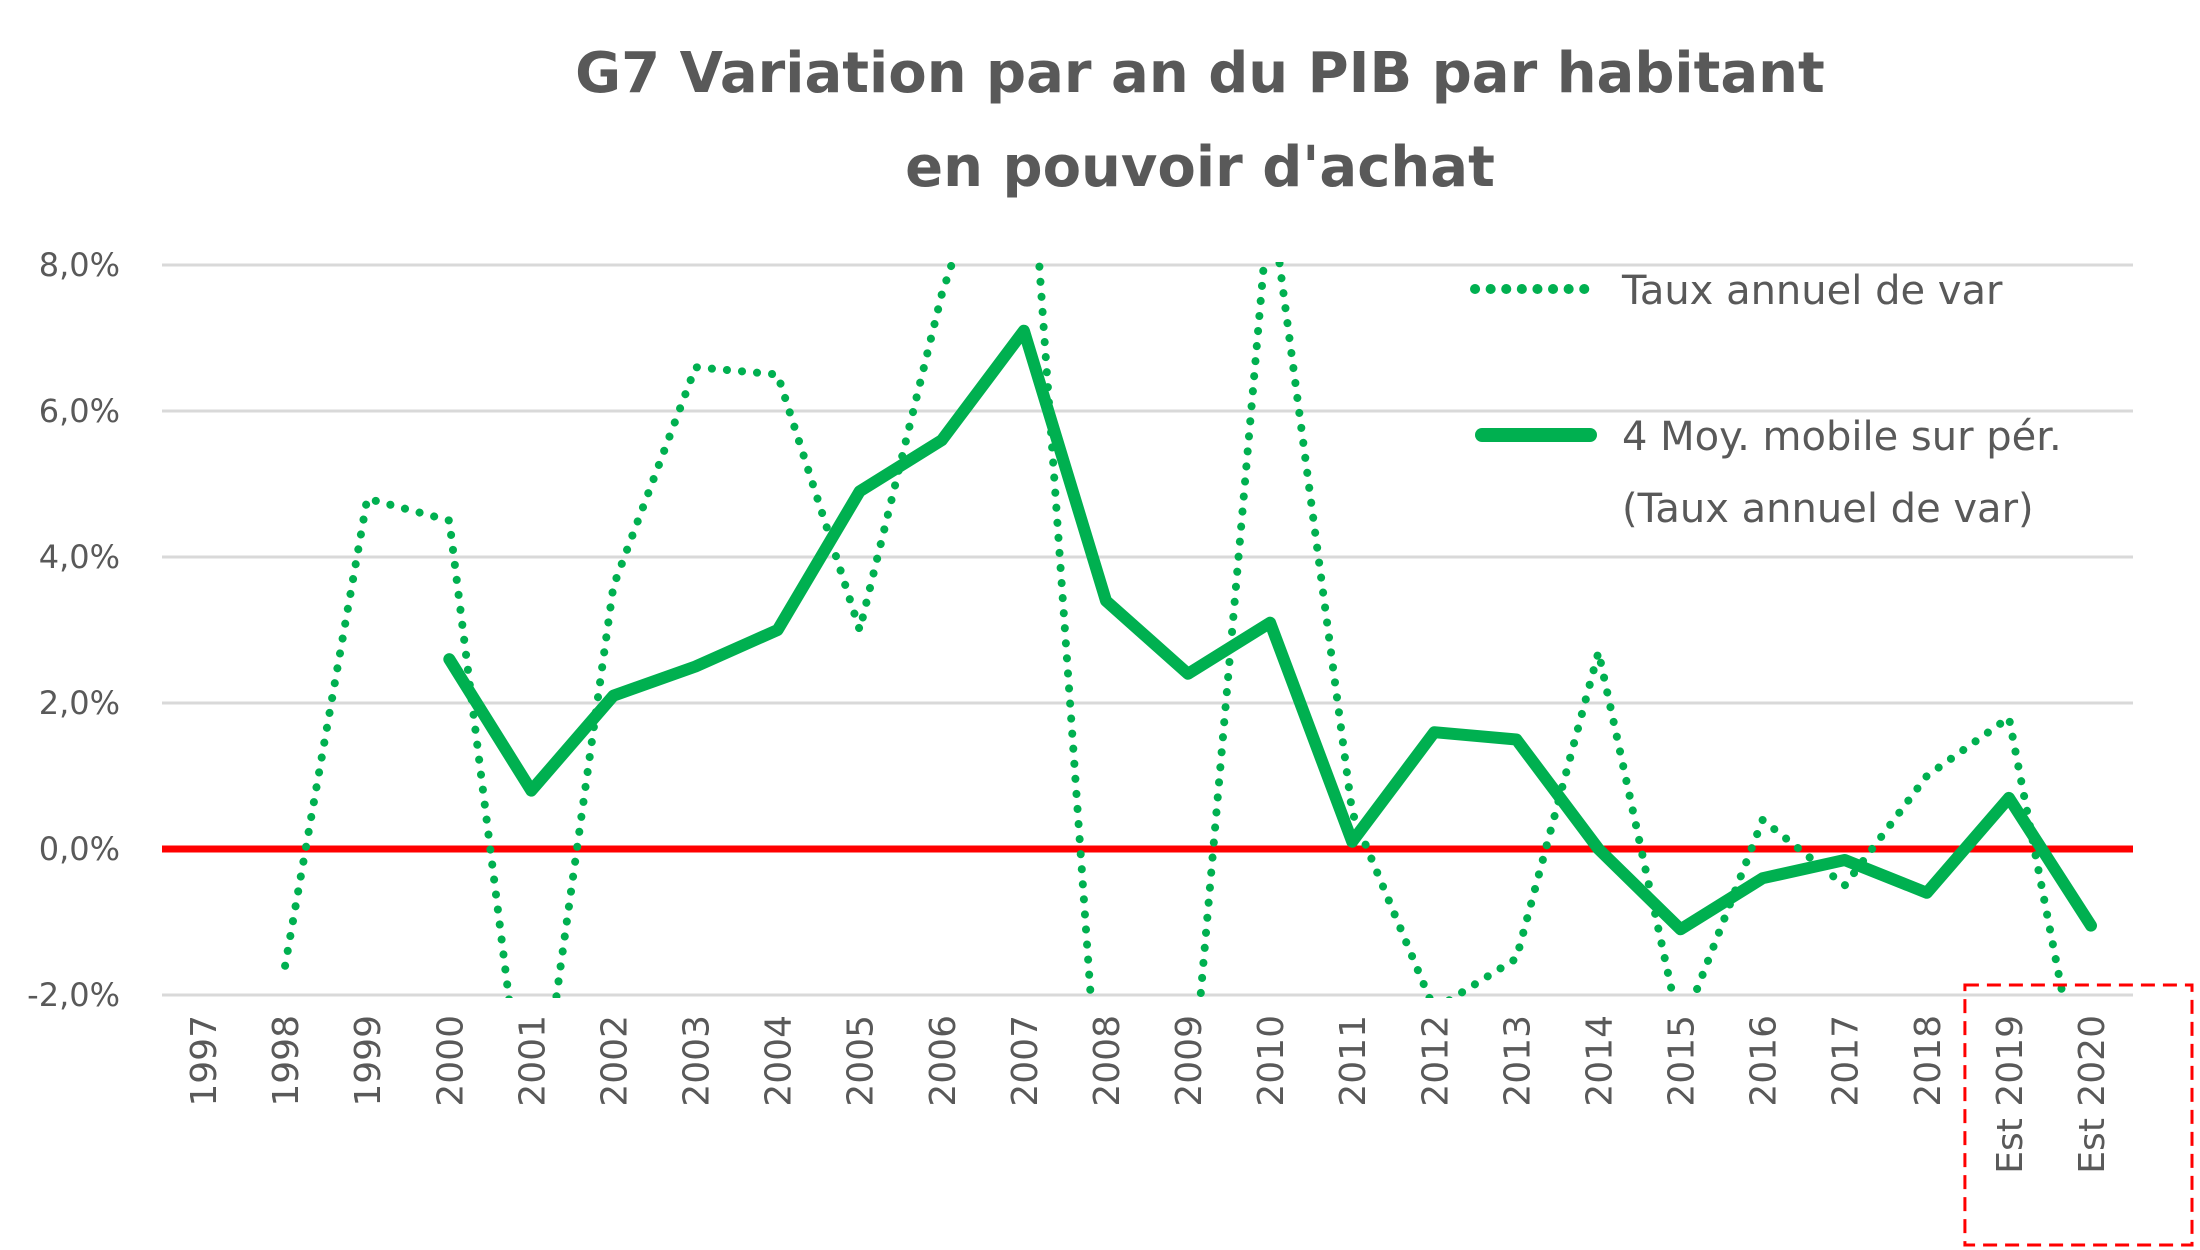  I want to click on x-tick-label: 2007, so click(1025, 1061).